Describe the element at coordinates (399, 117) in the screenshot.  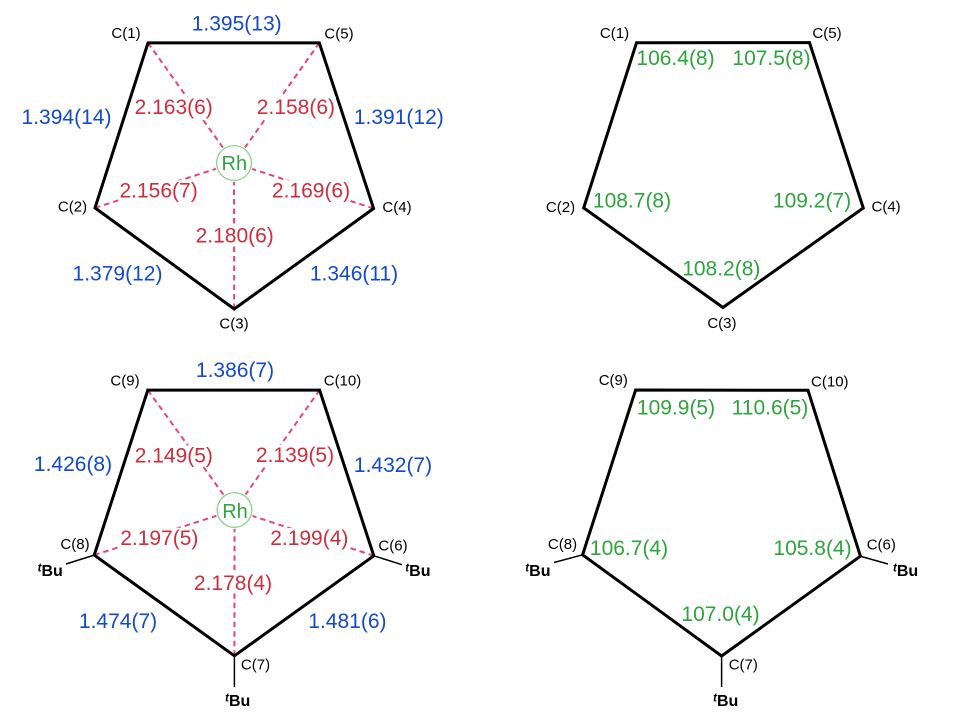
I see `svg-text: 1.391(12)` at that location.